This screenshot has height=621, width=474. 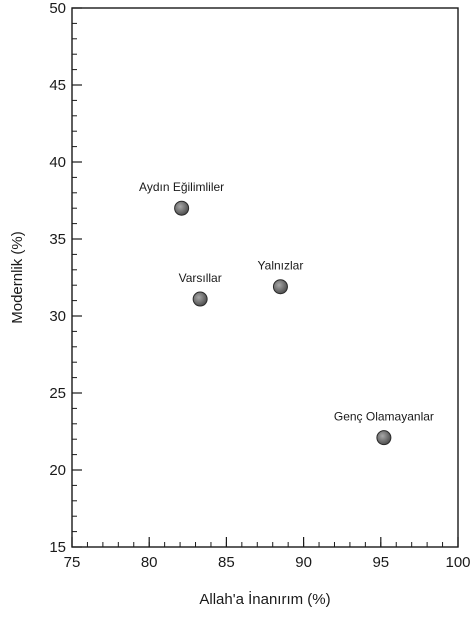 I want to click on x-tick-label: 85, so click(x=226, y=562).